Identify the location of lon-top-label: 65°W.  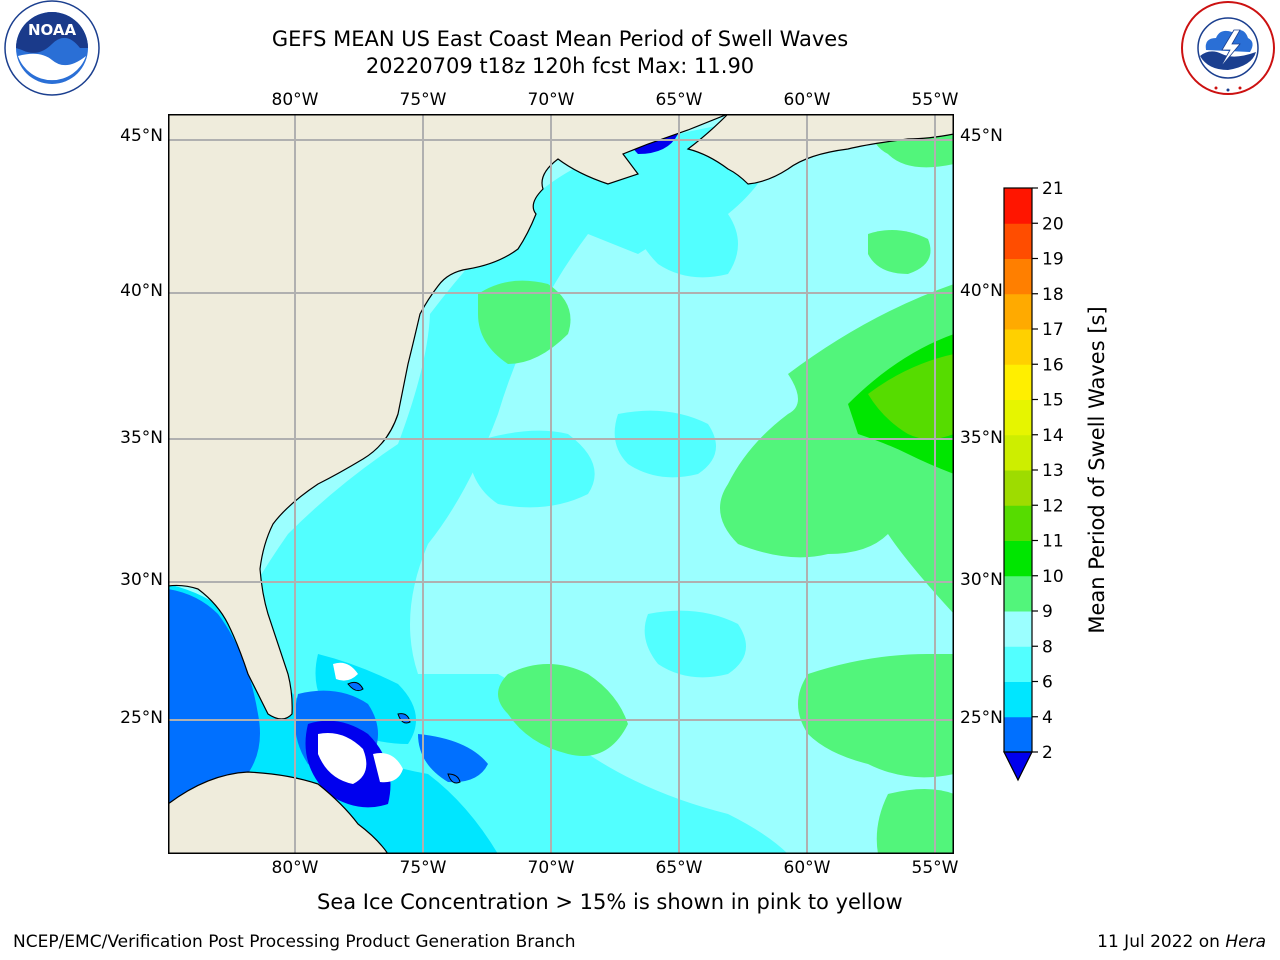
(679, 100).